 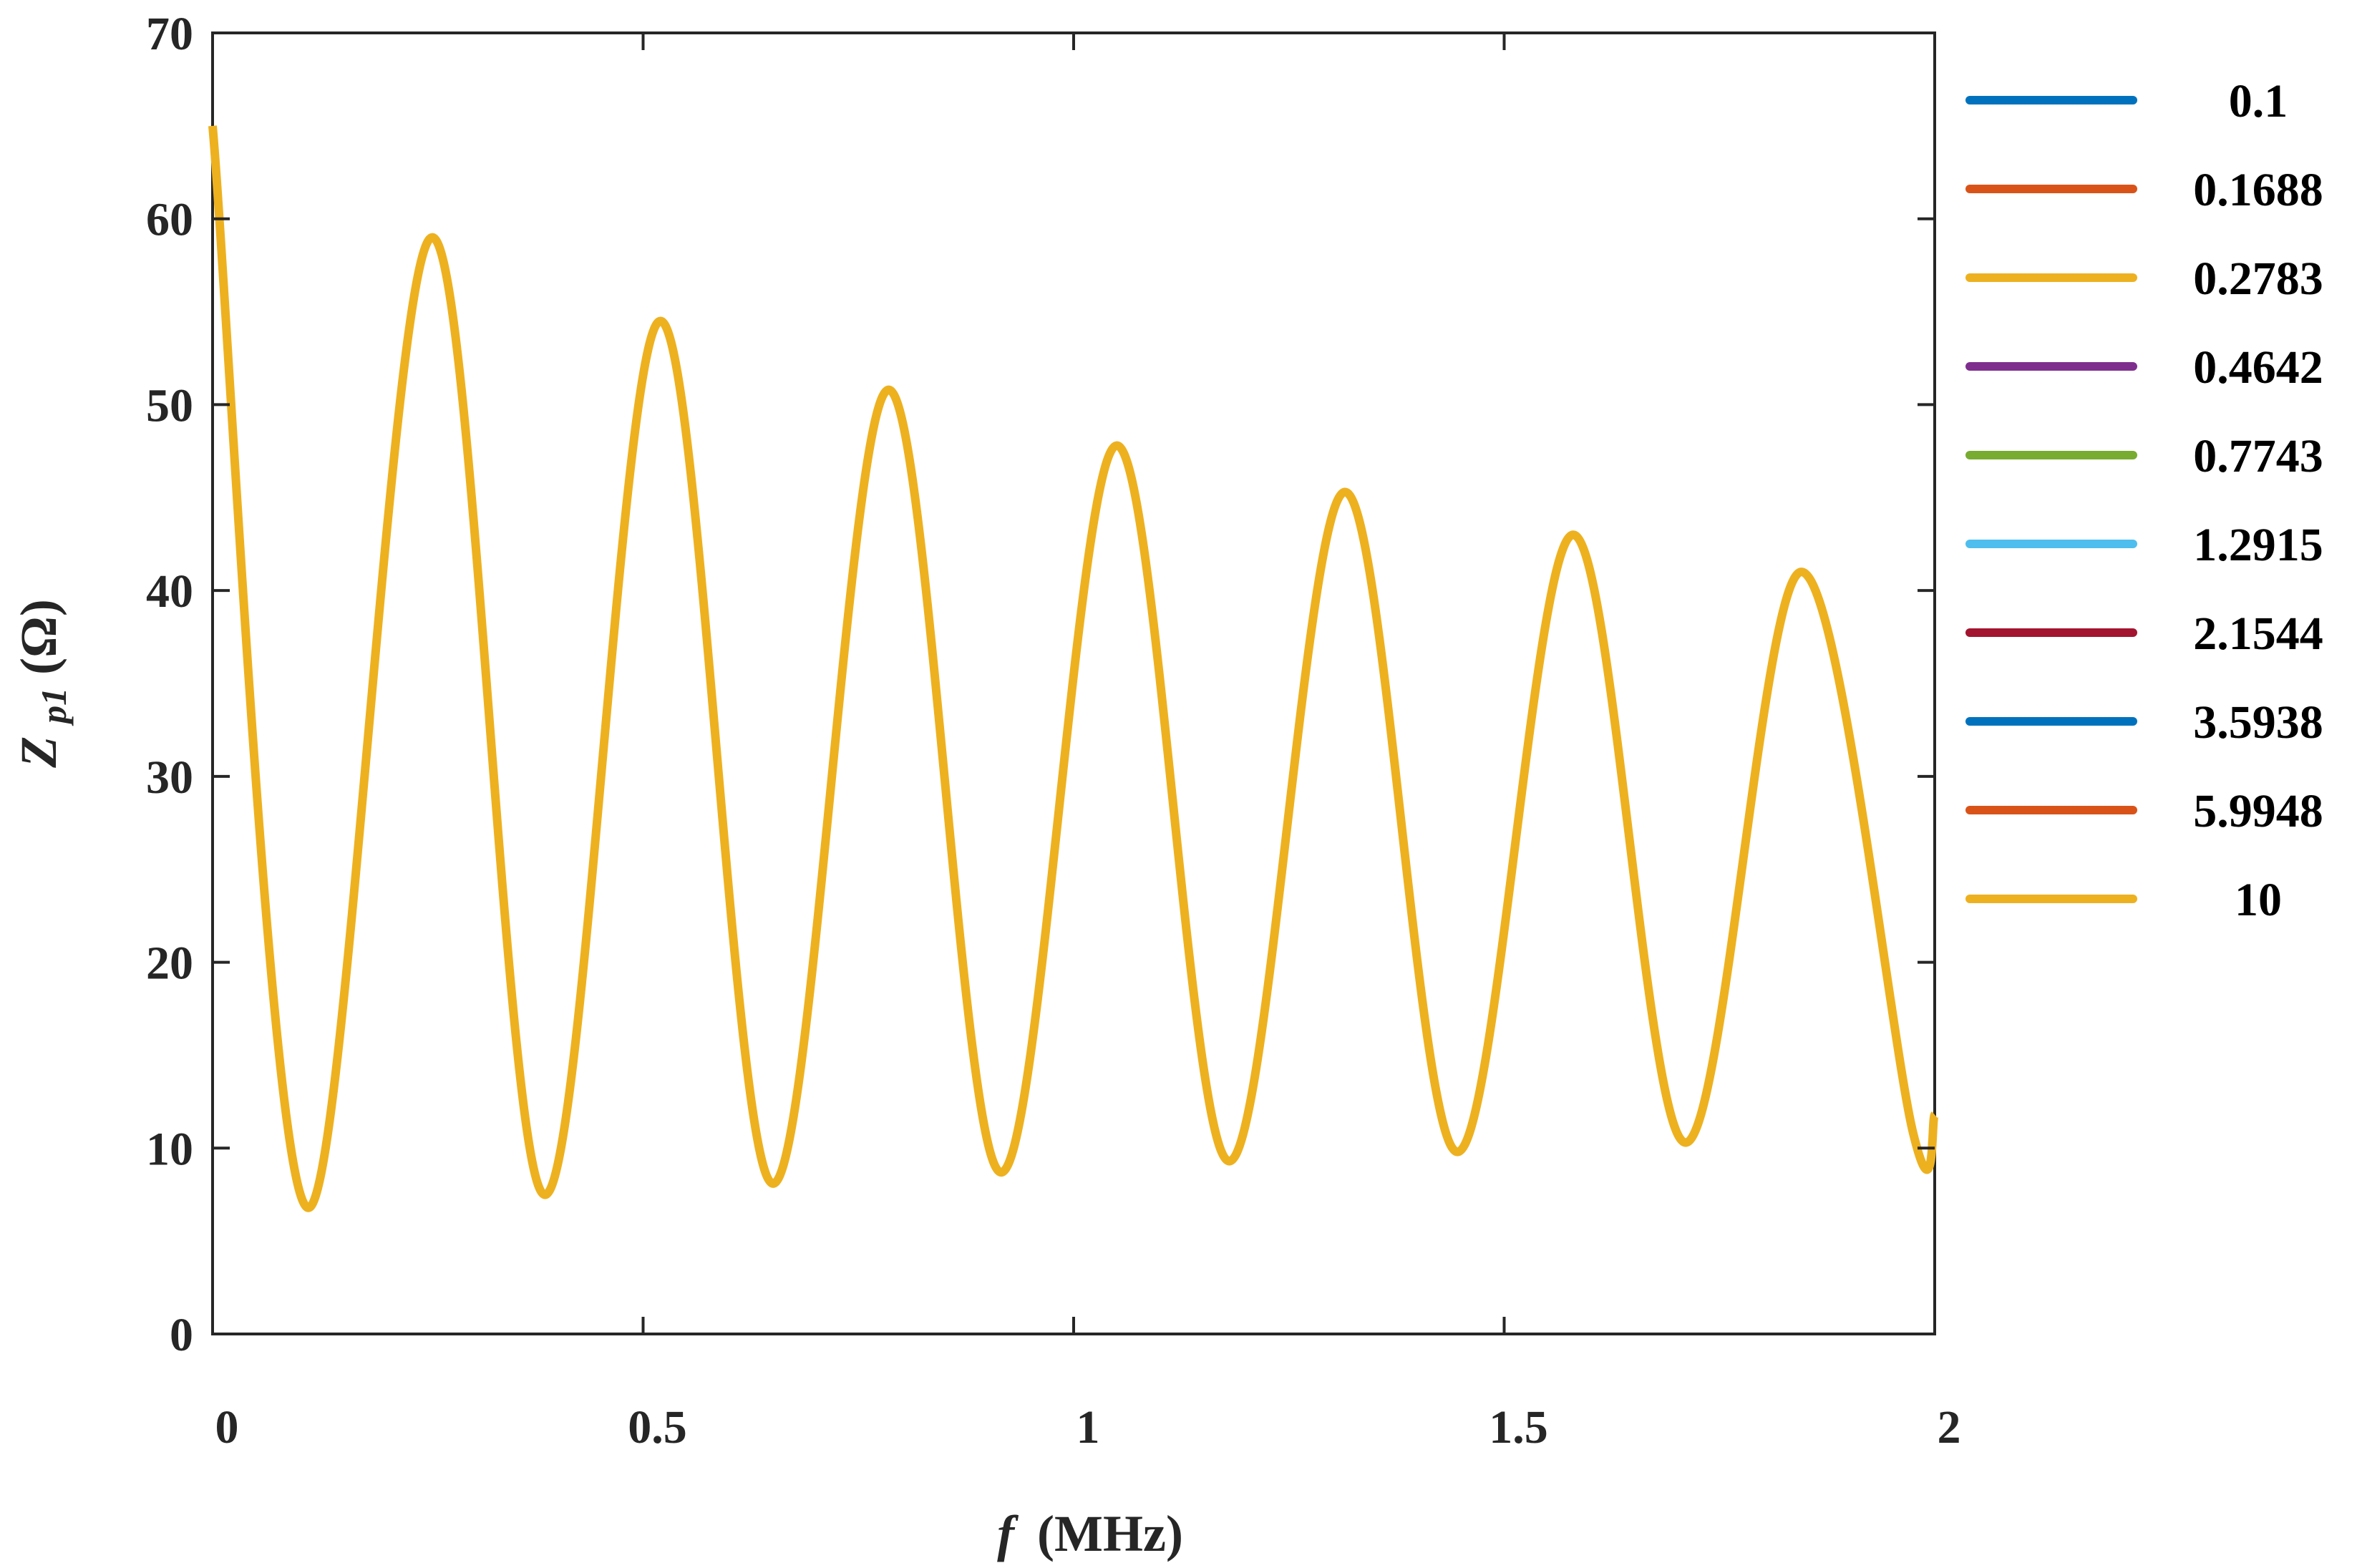 I want to click on y-tick-label: 20, so click(x=169, y=964).